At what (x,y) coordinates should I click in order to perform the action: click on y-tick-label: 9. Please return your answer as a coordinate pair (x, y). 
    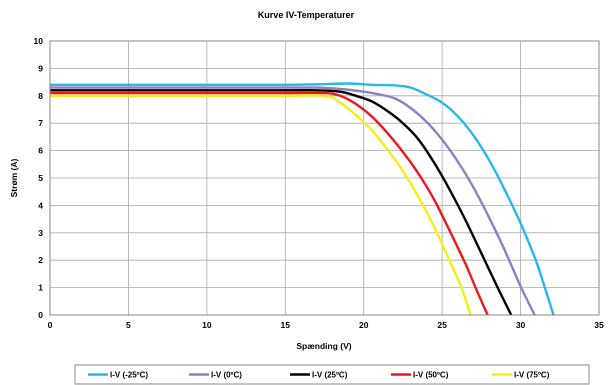
    Looking at the image, I should click on (40, 68).